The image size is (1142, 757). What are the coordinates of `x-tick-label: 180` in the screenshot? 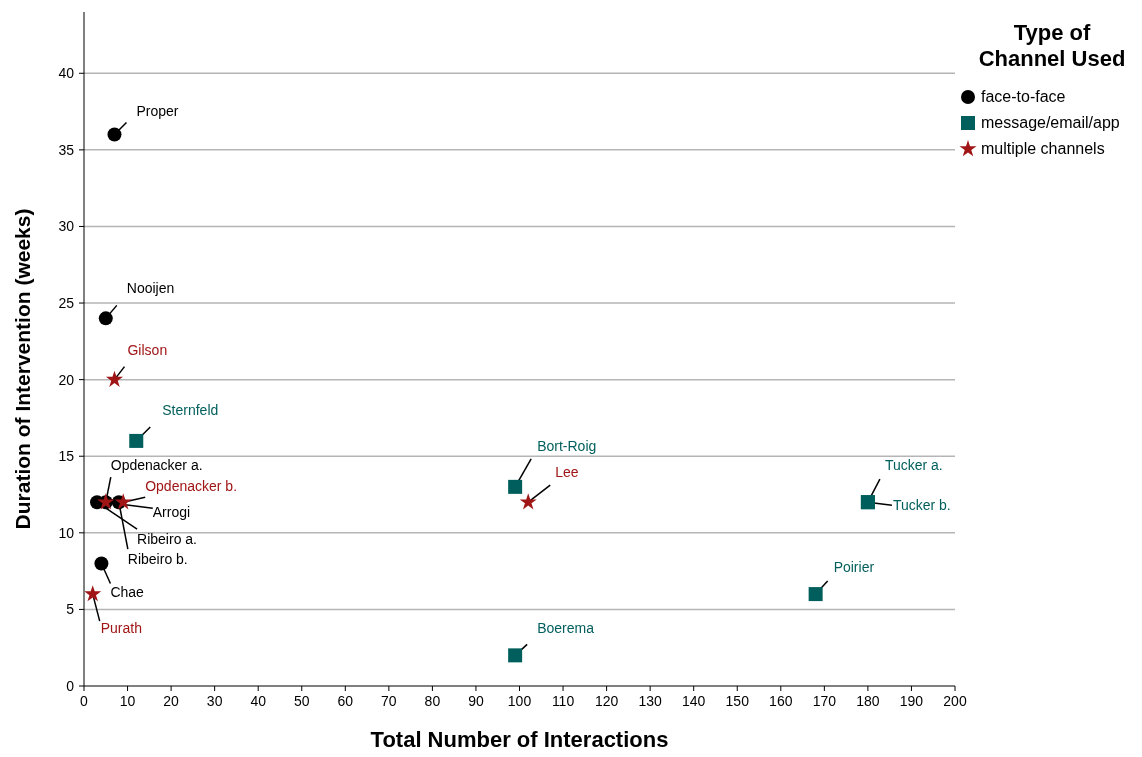 It's located at (868, 701).